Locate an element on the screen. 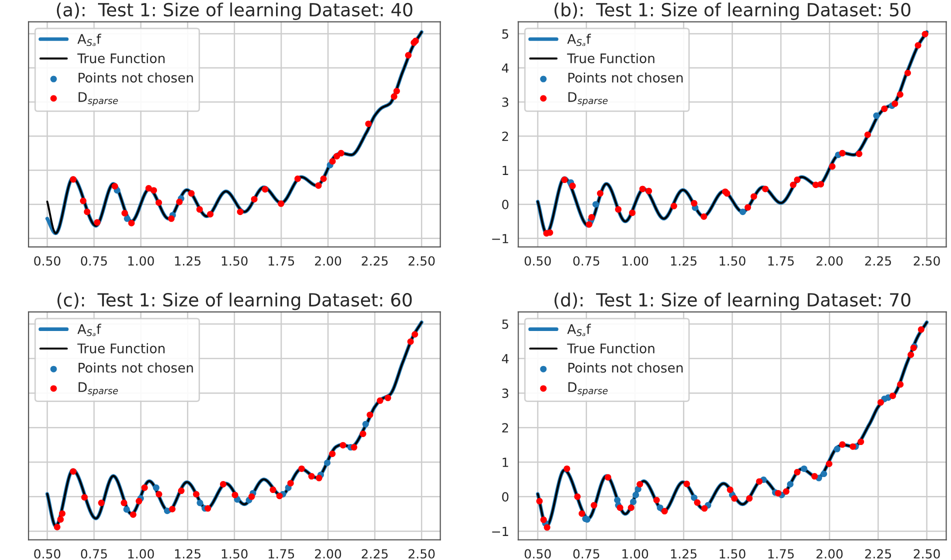 This screenshot has height=560, width=951. x-tick-label: 1.75 is located at coordinates (781, 261).